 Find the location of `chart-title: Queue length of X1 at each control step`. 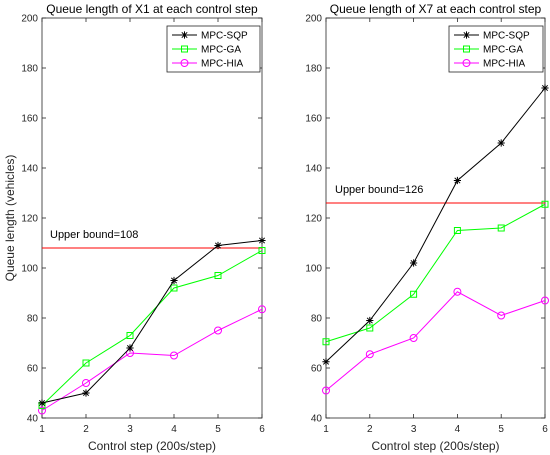

chart-title: Queue length of X1 at each control step is located at coordinates (152, 9).